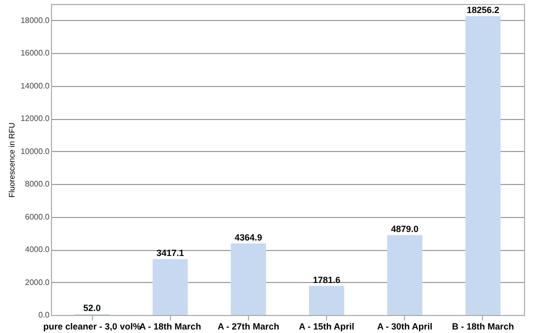  I want to click on y-tick-label: 8000.0, so click(37, 184).